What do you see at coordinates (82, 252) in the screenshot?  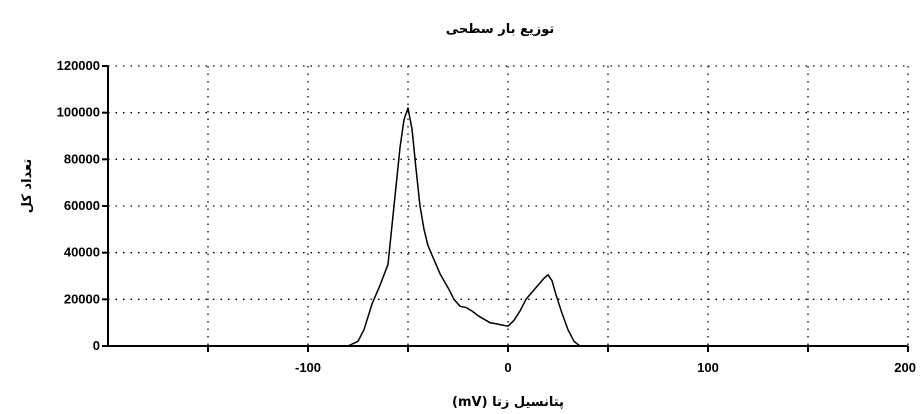 I see `y-tick-label: 40000` at bounding box center [82, 252].